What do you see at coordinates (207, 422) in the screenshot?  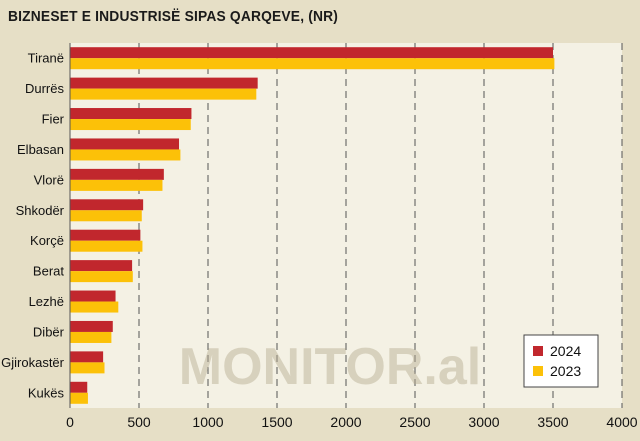 I see `x-tick-label: 1000` at bounding box center [207, 422].